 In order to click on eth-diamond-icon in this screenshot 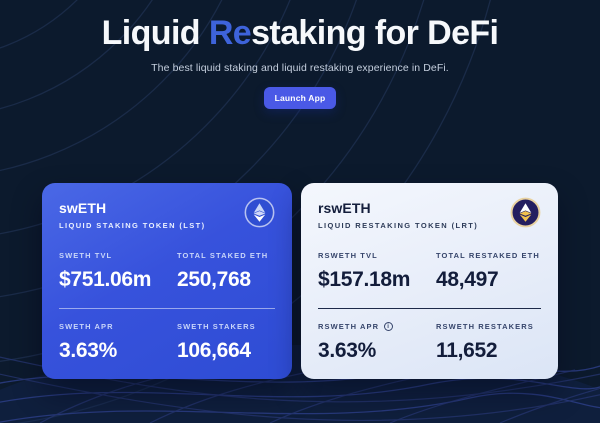, I will do `click(259, 212)`.